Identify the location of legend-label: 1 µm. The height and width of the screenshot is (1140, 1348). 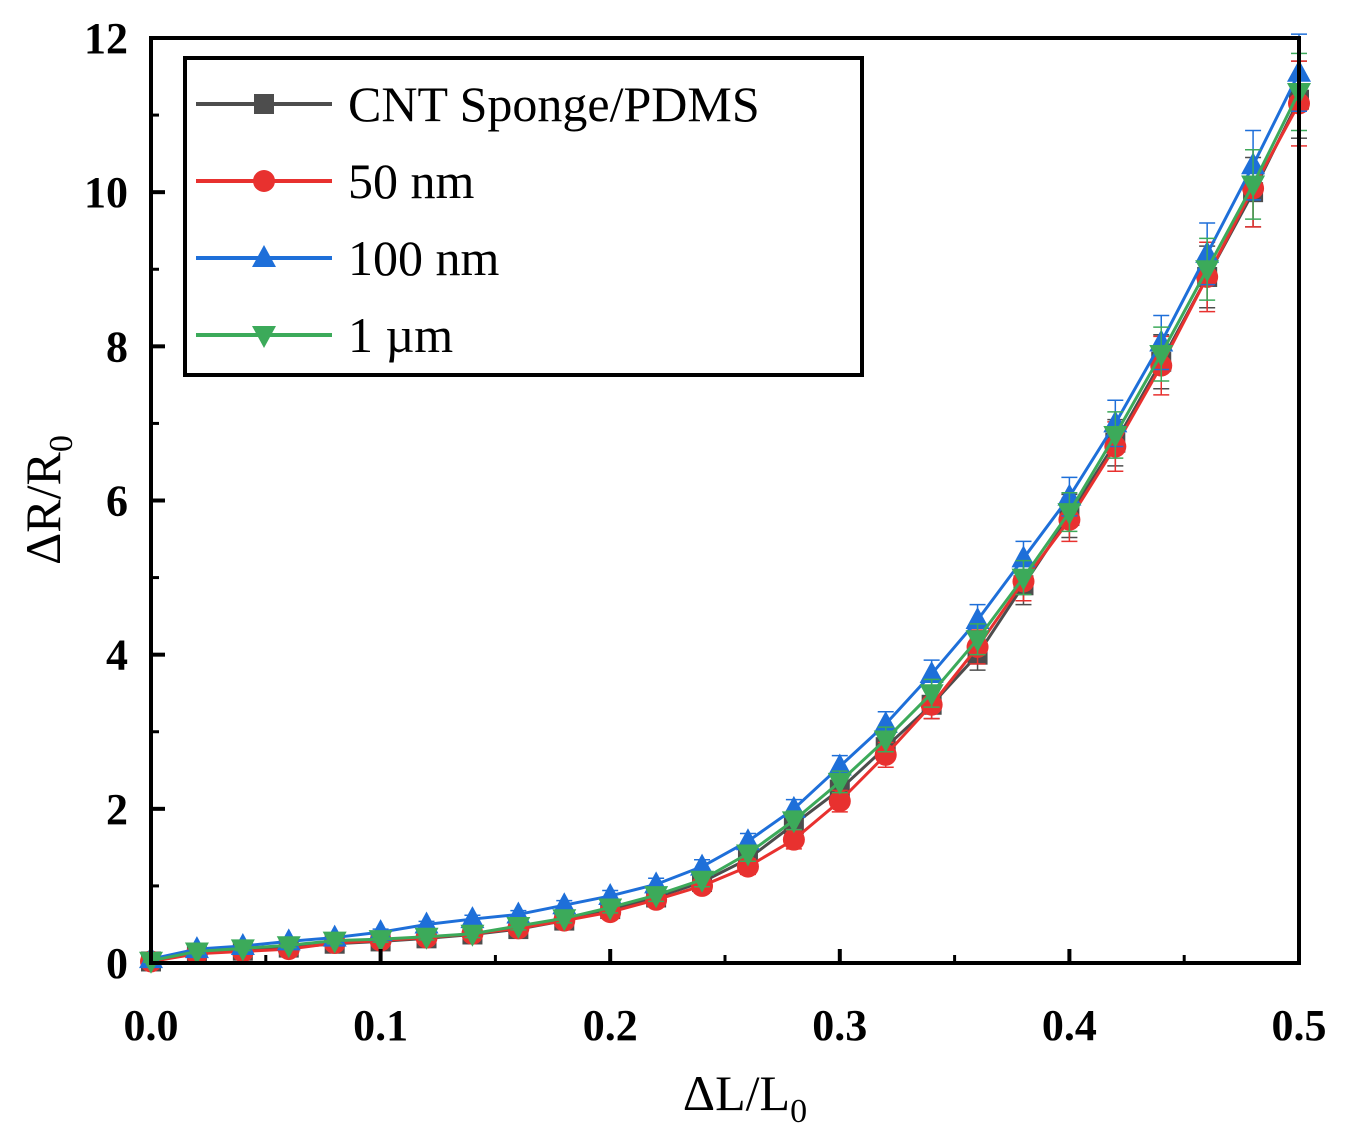
(400, 335).